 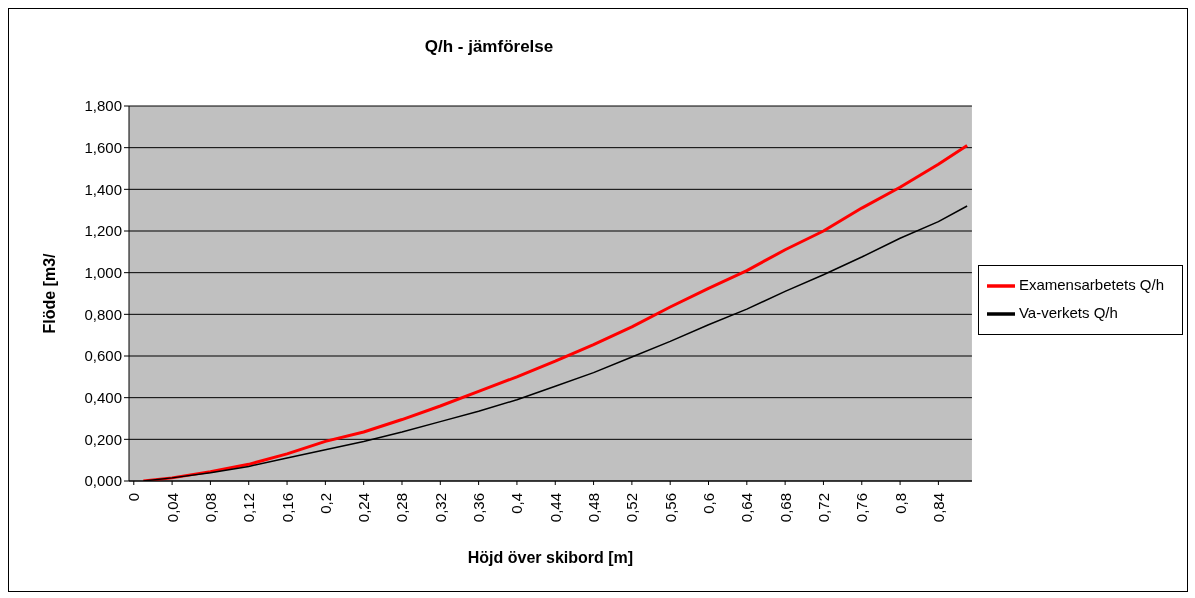 I want to click on y-tick-label: 0,800, so click(x=103, y=314).